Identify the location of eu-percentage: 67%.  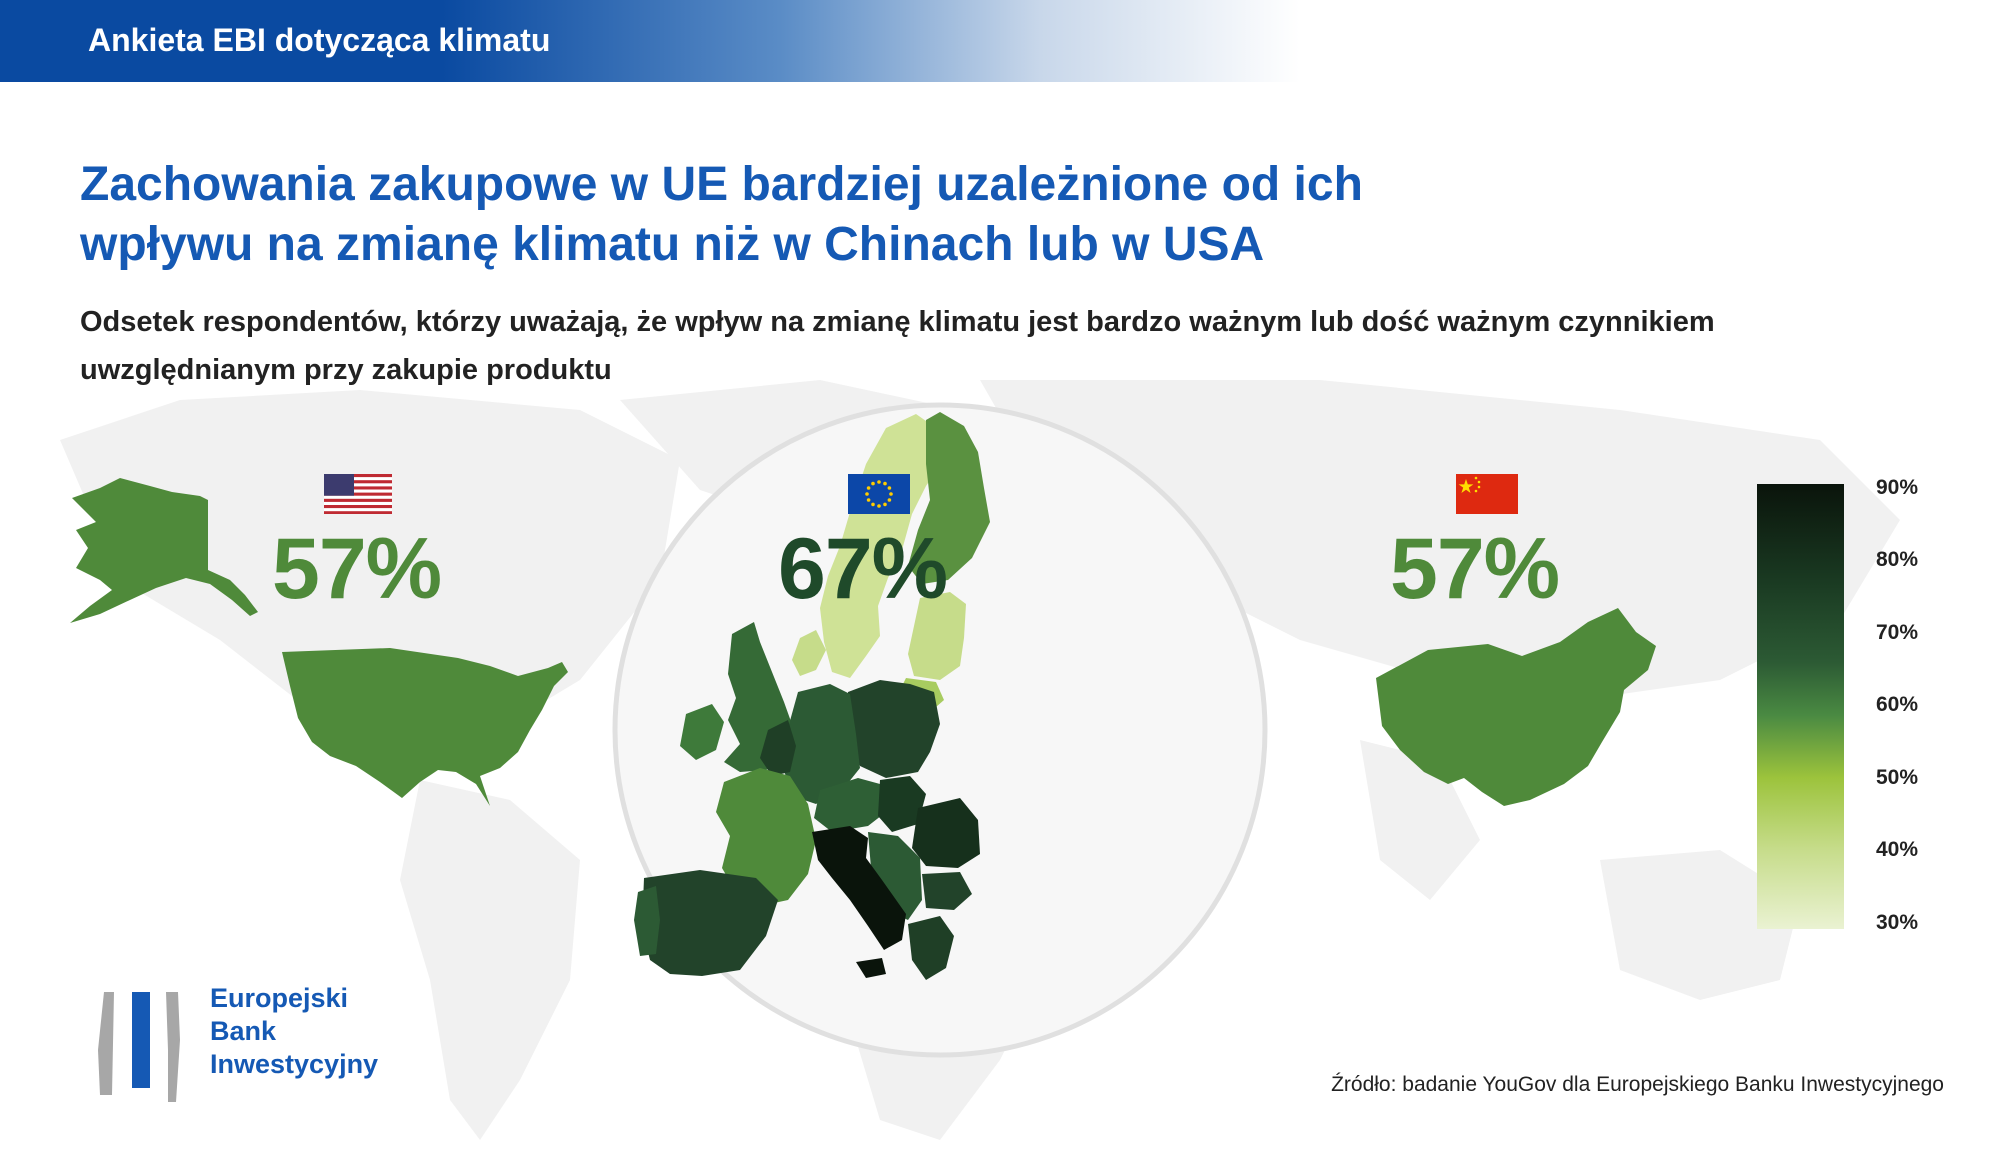
(863, 569).